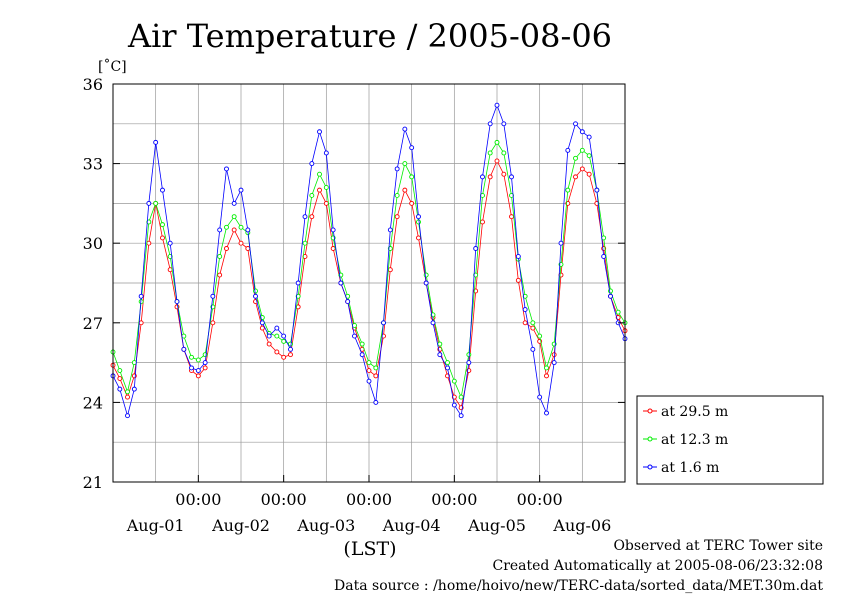 The height and width of the screenshot is (595, 842). What do you see at coordinates (93, 84) in the screenshot?
I see `y-tick-label: 36` at bounding box center [93, 84].